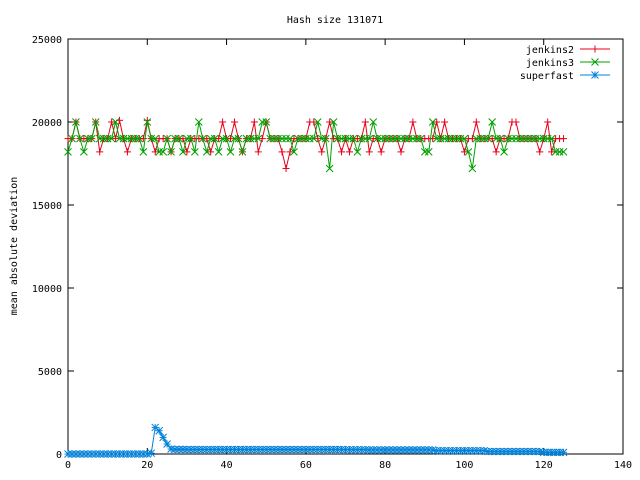 The image size is (640, 480). Describe the element at coordinates (595, 62) in the screenshot. I see `legend-marker-jenkins3` at that location.